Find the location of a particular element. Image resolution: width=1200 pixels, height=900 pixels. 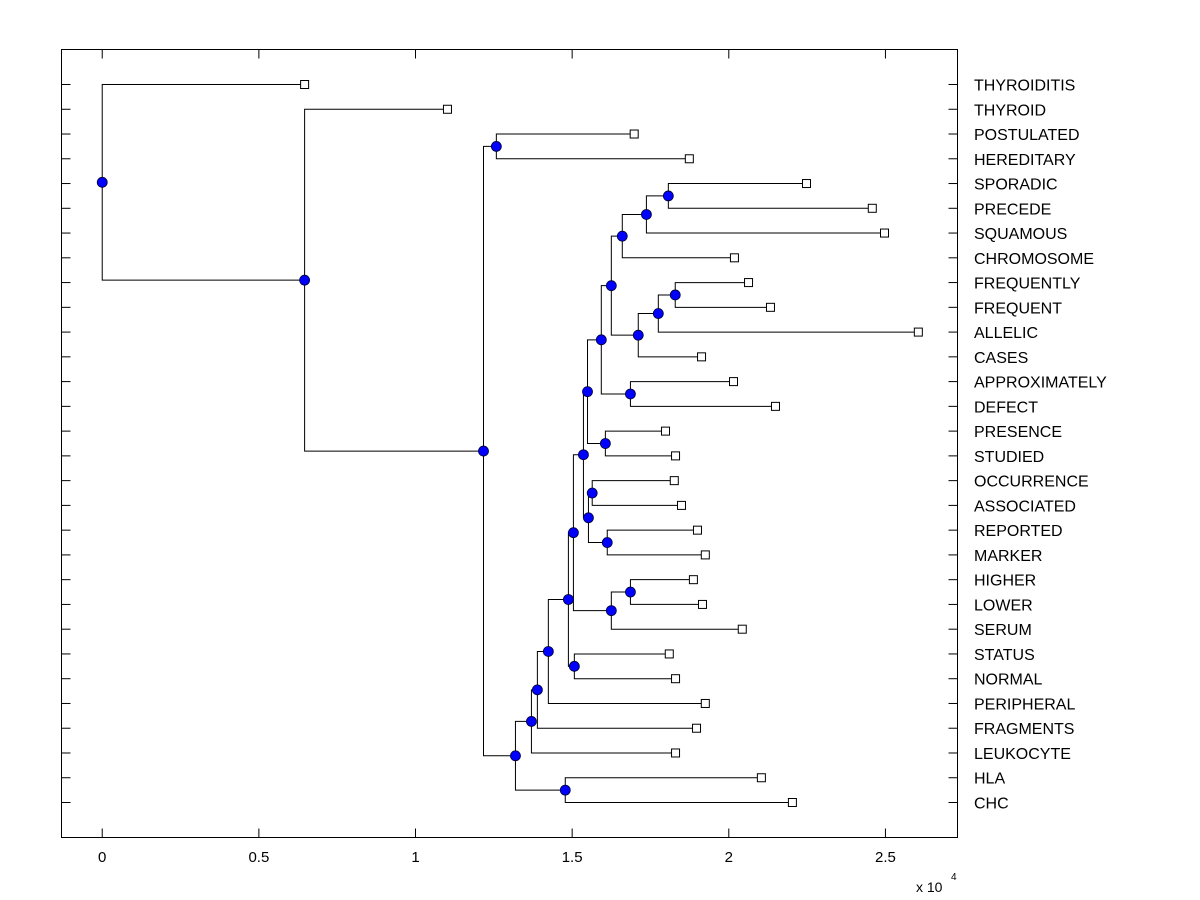

leaf-label: SERUM is located at coordinates (1003, 630).